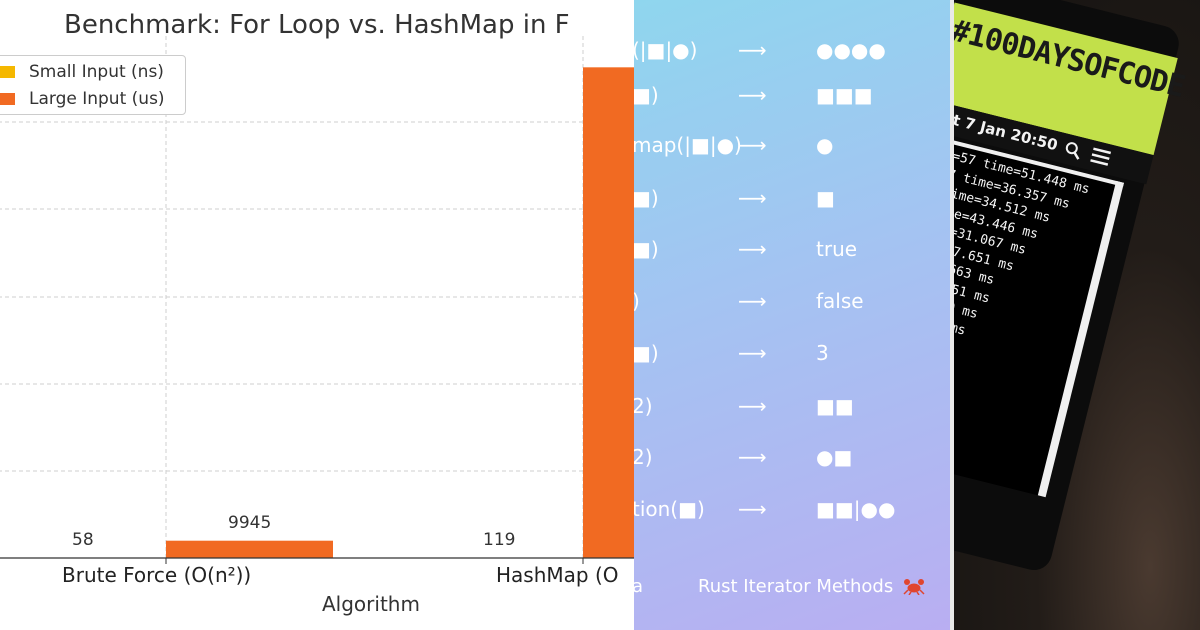  Describe the element at coordinates (250, 523) in the screenshot. I see `bar-value-label: 9945` at that location.